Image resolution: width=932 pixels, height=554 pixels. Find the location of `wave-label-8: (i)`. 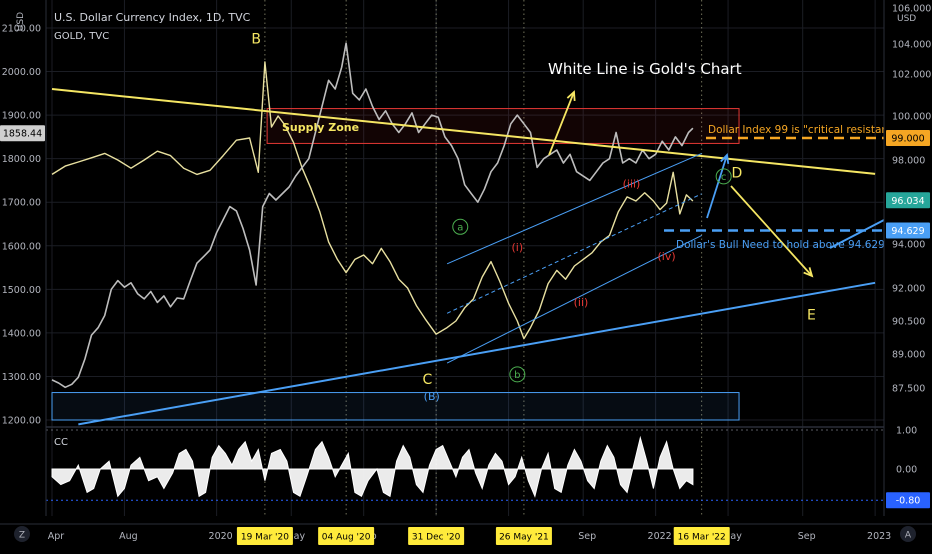

wave-label-8: (i) is located at coordinates (518, 247).